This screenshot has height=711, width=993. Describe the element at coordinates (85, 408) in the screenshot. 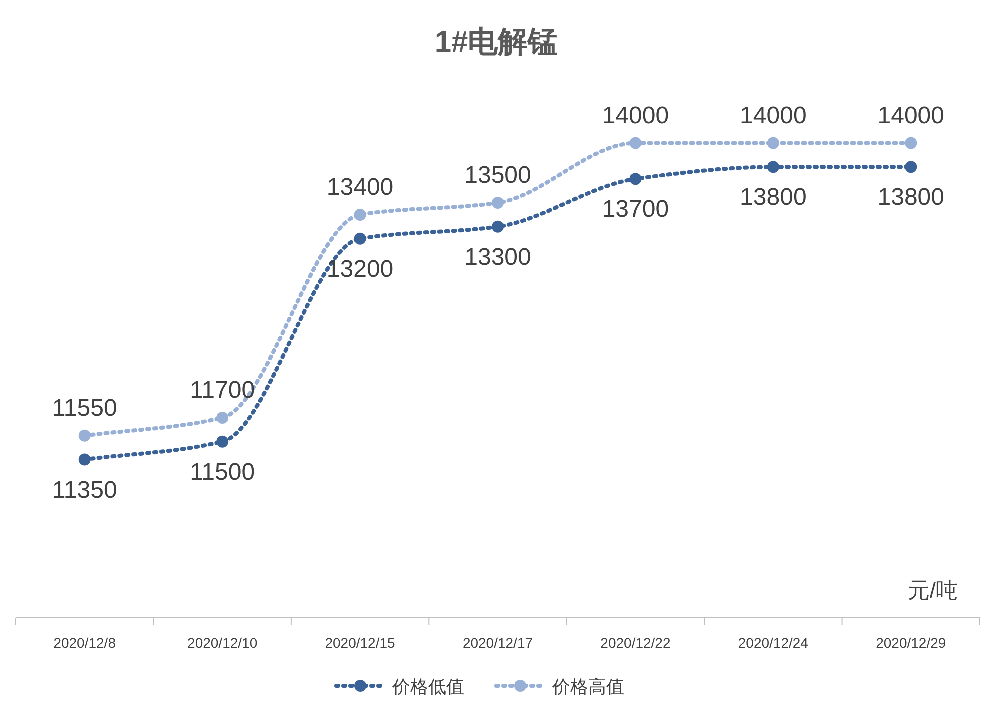

I see `data-label: 11550` at that location.